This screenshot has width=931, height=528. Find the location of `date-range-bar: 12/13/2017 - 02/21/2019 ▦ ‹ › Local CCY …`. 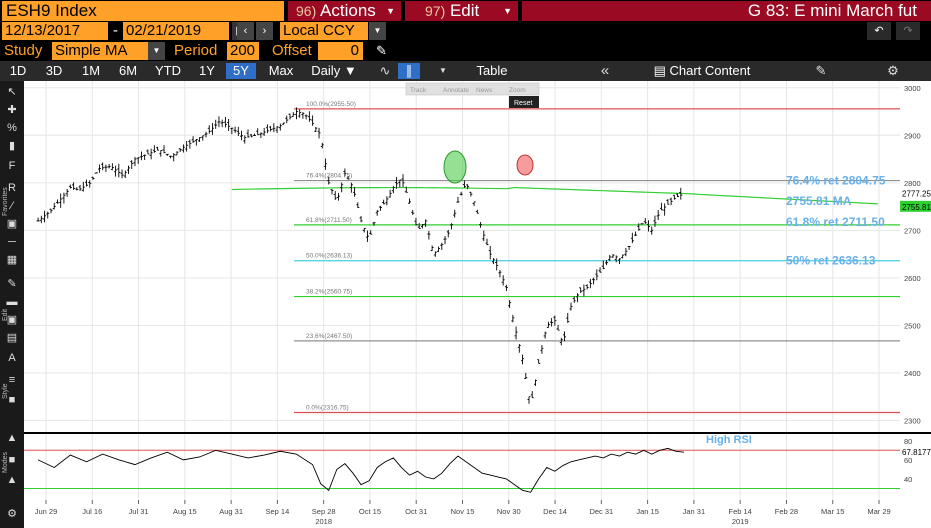

date-range-bar: 12/13/2017 - 02/21/2019 ▦ ‹ › Local CCY … is located at coordinates (465, 31).